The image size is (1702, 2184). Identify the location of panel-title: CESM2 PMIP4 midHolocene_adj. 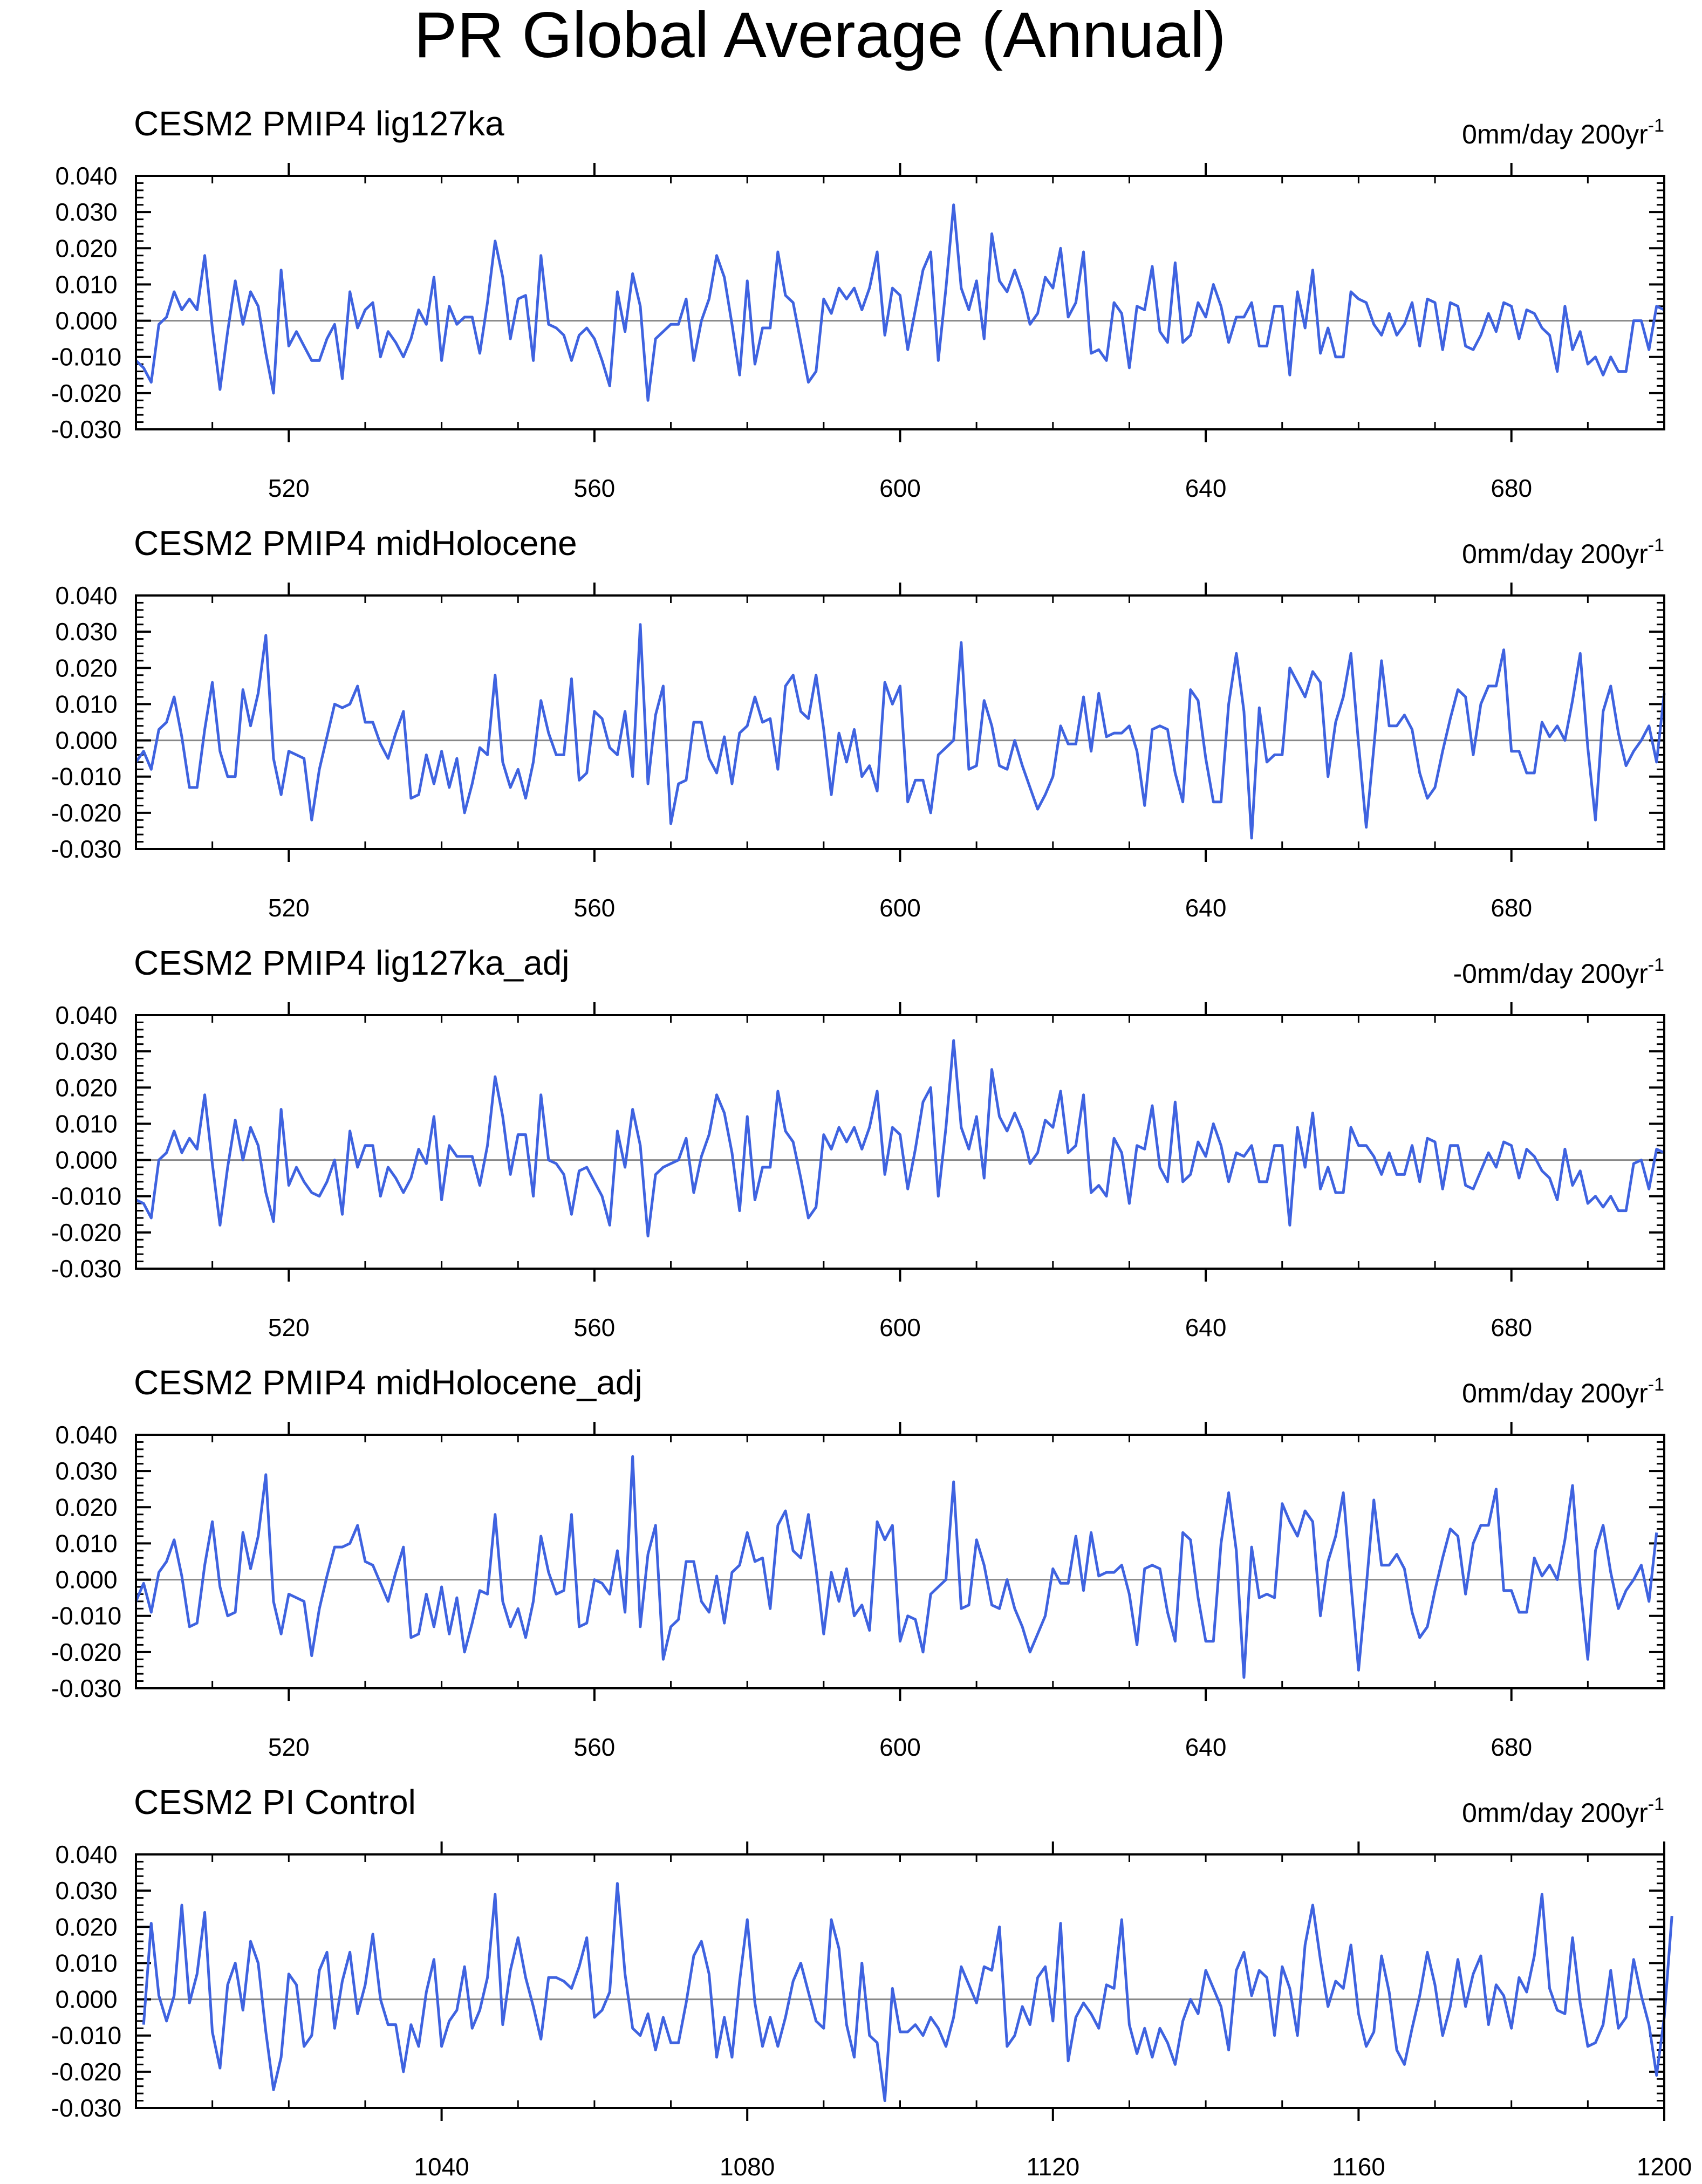
(388, 1382).